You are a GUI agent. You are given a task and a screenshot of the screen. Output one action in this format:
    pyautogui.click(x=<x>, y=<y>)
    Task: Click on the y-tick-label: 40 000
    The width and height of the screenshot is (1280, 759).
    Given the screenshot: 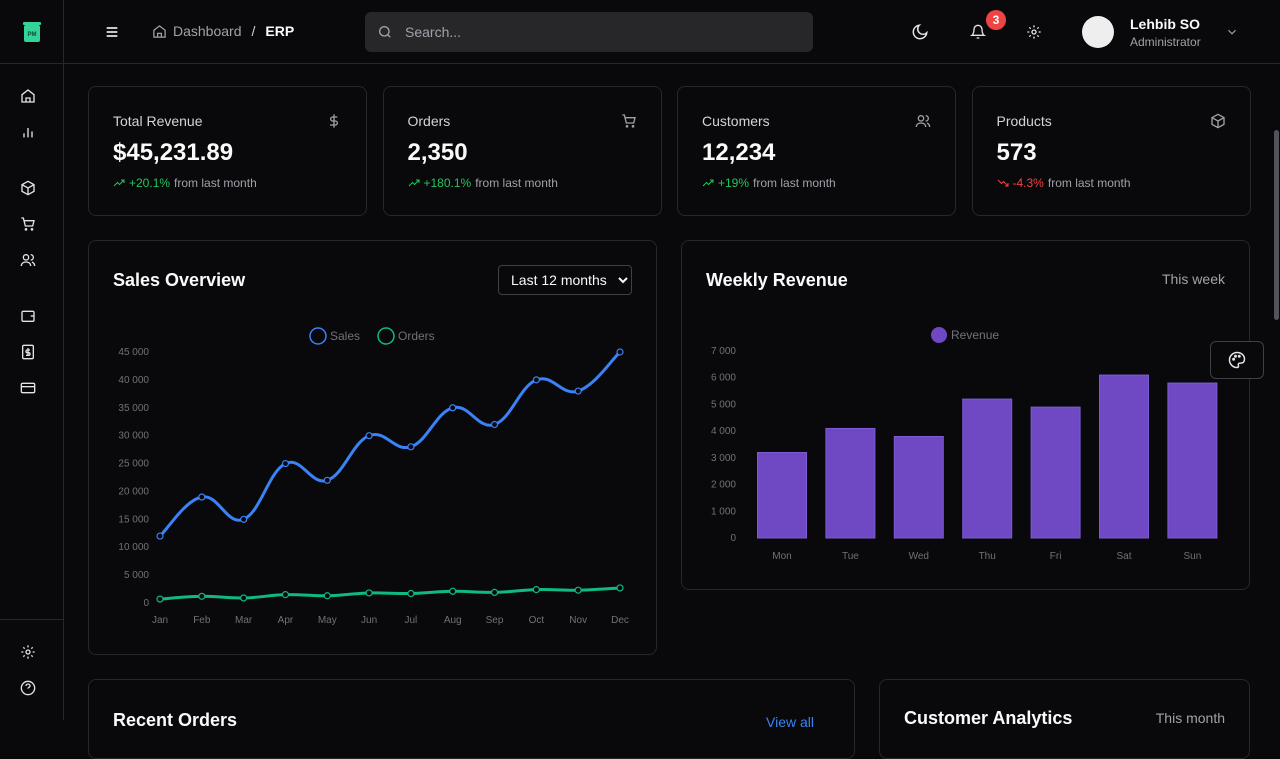 What is the action you would take?
    pyautogui.click(x=133, y=380)
    